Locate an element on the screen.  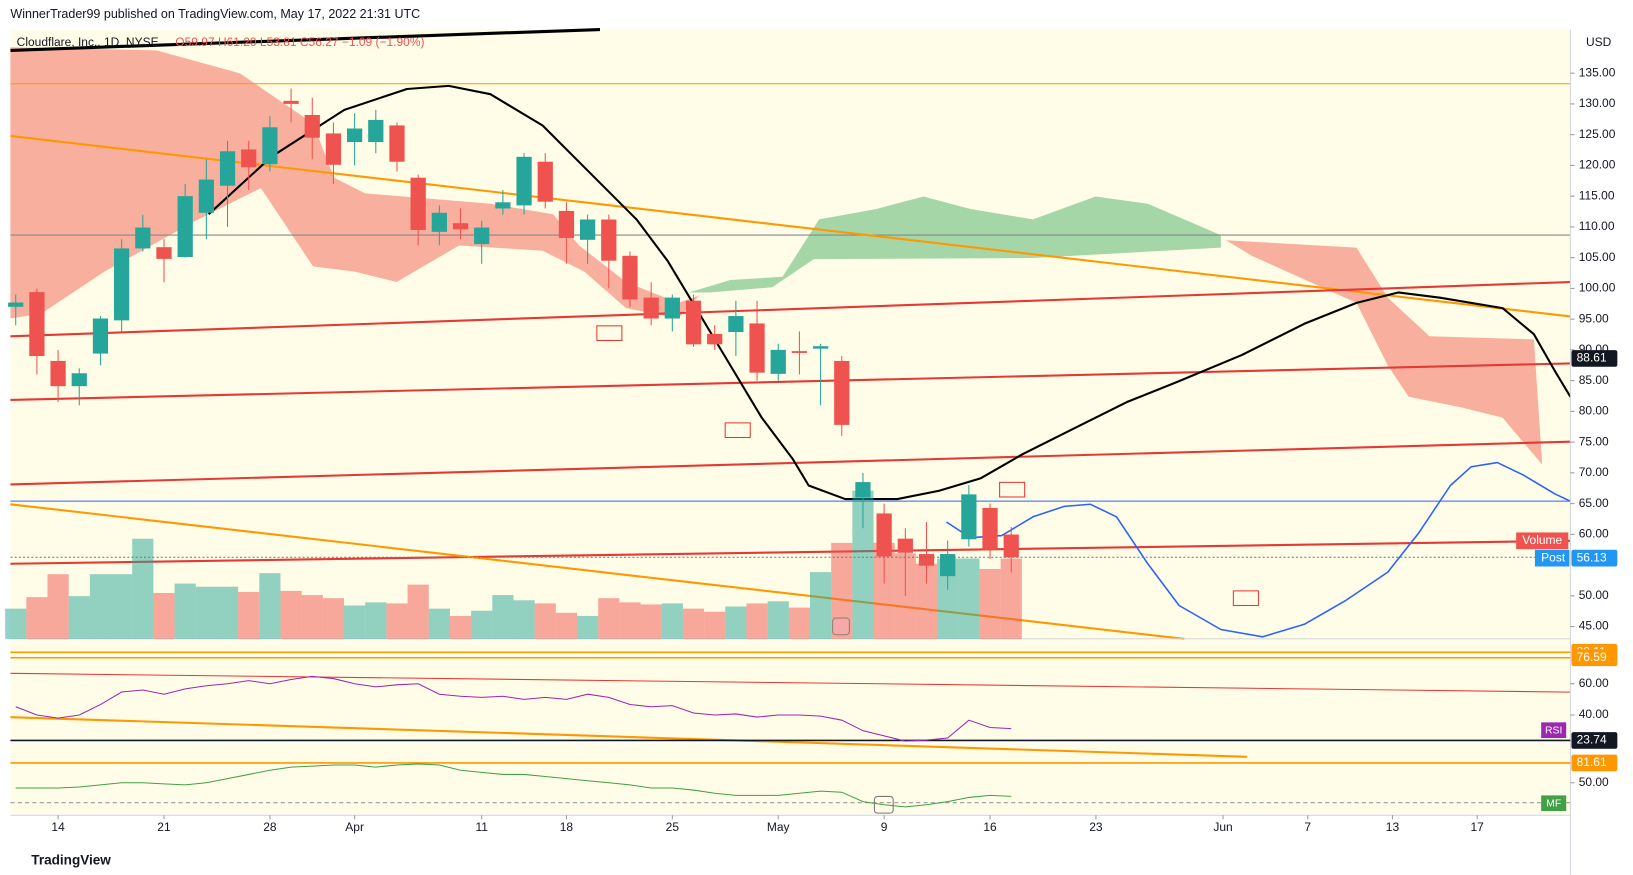
rsi-tag is located at coordinates (1554, 730).